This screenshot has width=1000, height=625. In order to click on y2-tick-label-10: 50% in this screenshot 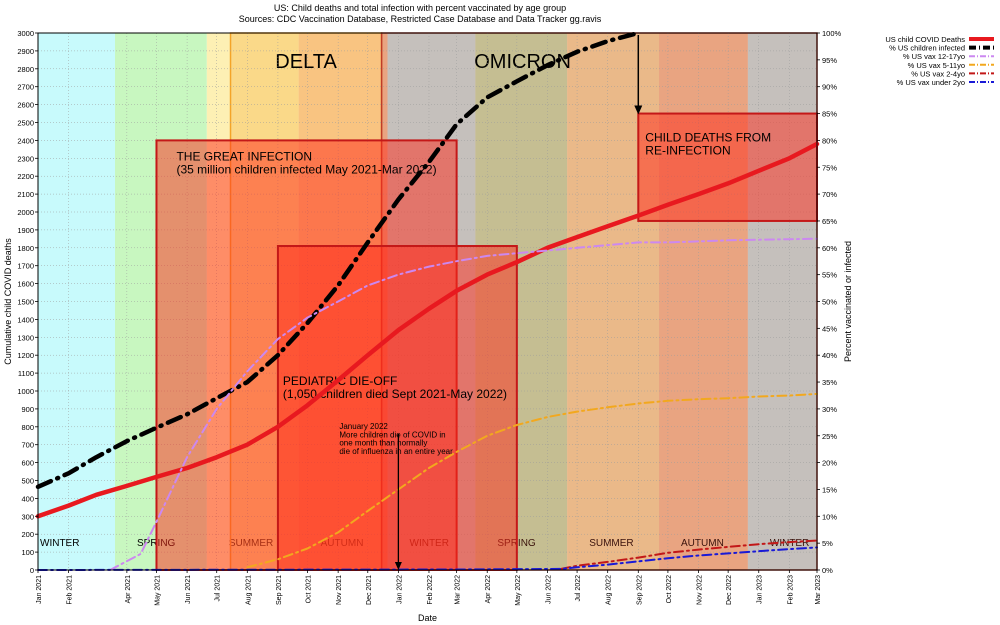, I will do `click(829, 302)`.